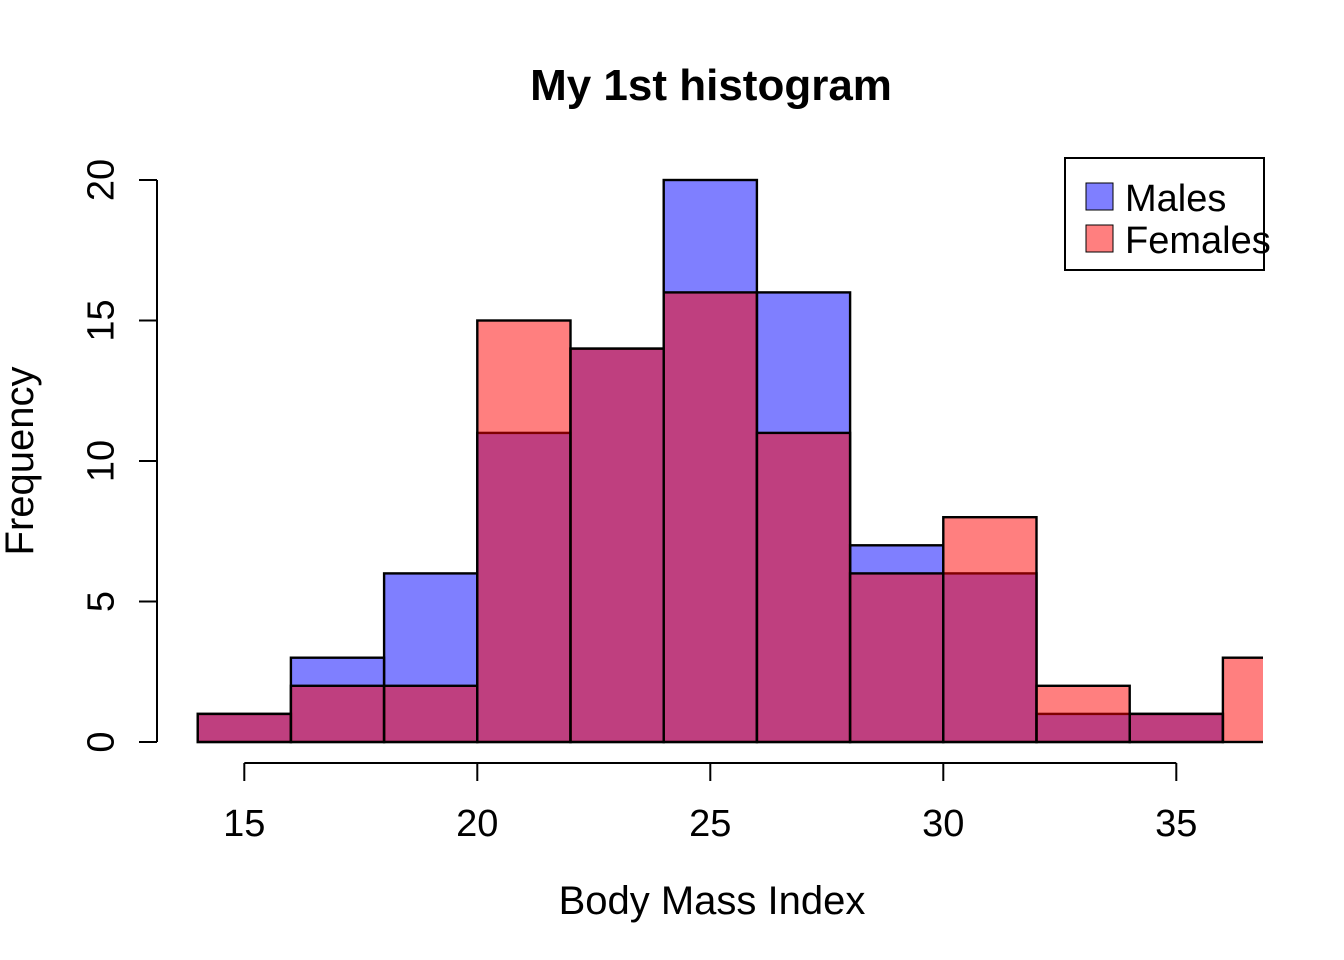  I want to click on y-tick-label: 0, so click(101, 741).